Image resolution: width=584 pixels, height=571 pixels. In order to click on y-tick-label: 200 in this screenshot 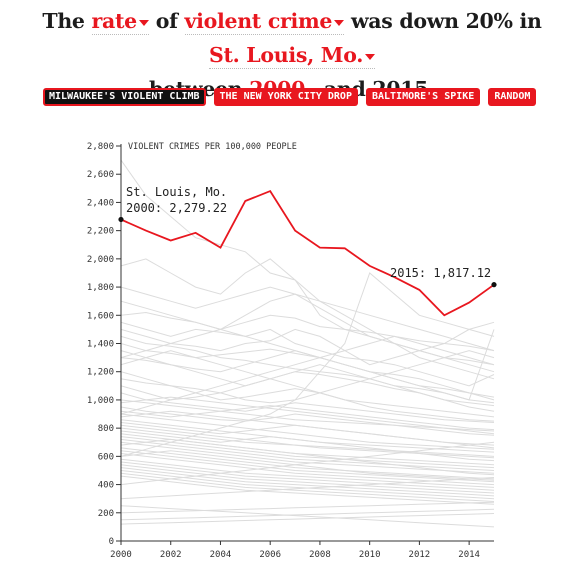, I will do `click(106, 514)`.